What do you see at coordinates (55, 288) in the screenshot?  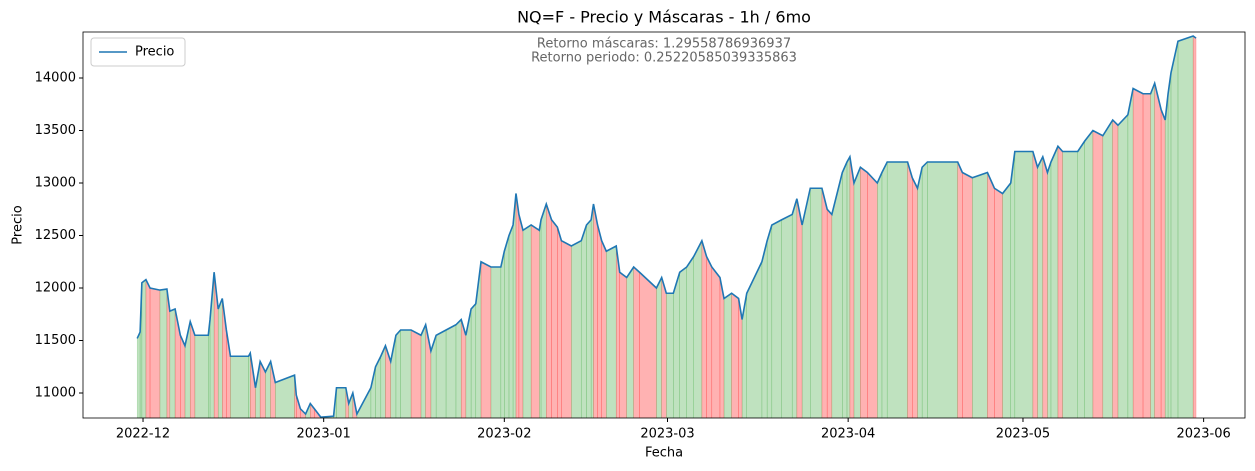 I see `y-tick-label: 12000` at bounding box center [55, 288].